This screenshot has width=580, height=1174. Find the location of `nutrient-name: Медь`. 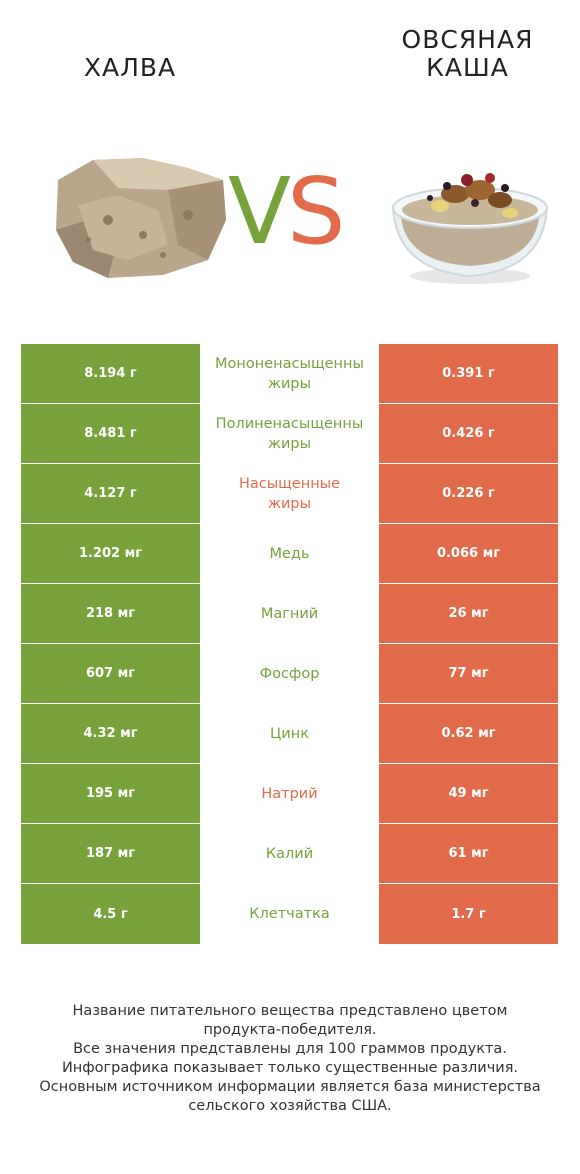

nutrient-name: Медь is located at coordinates (289, 554).